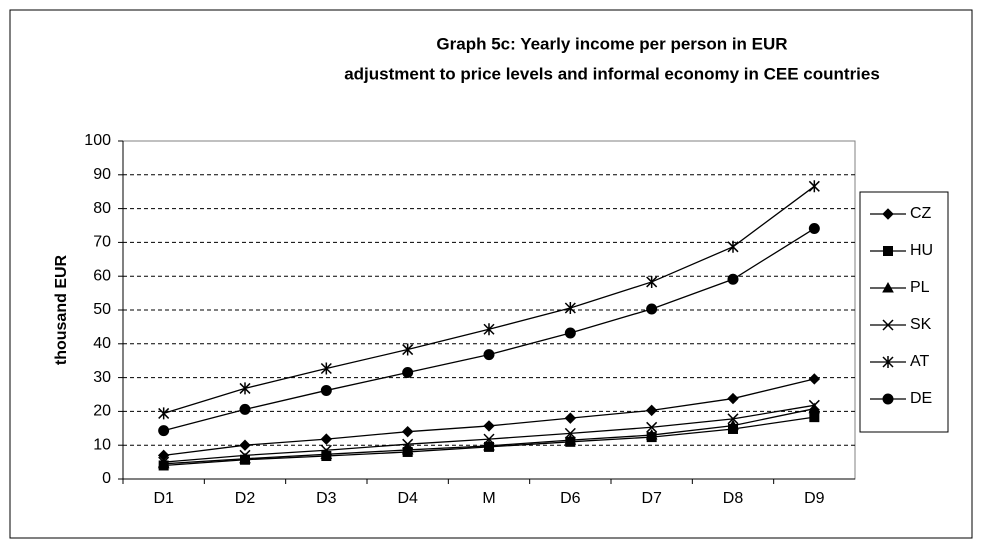 This screenshot has height=550, width=981. Describe the element at coordinates (921, 250) in the screenshot. I see `legend-label: HU` at that location.